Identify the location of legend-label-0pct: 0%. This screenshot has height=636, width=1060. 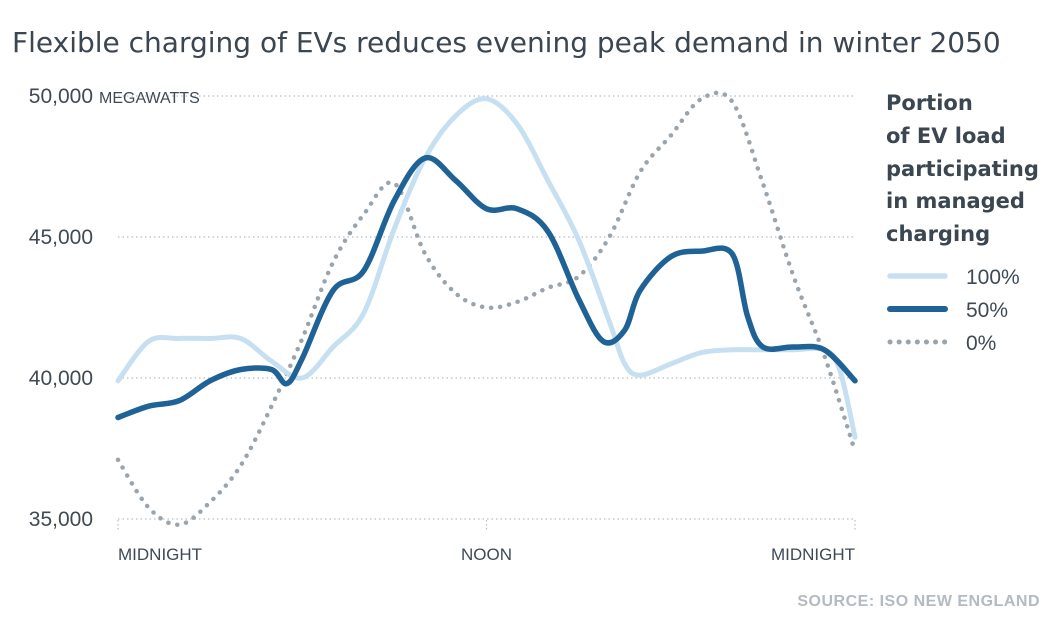
(981, 343).